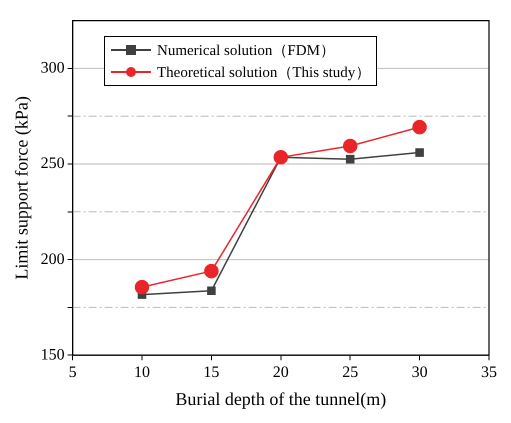 The image size is (511, 423). Describe the element at coordinates (211, 373) in the screenshot. I see `x-tick-label: 15` at that location.